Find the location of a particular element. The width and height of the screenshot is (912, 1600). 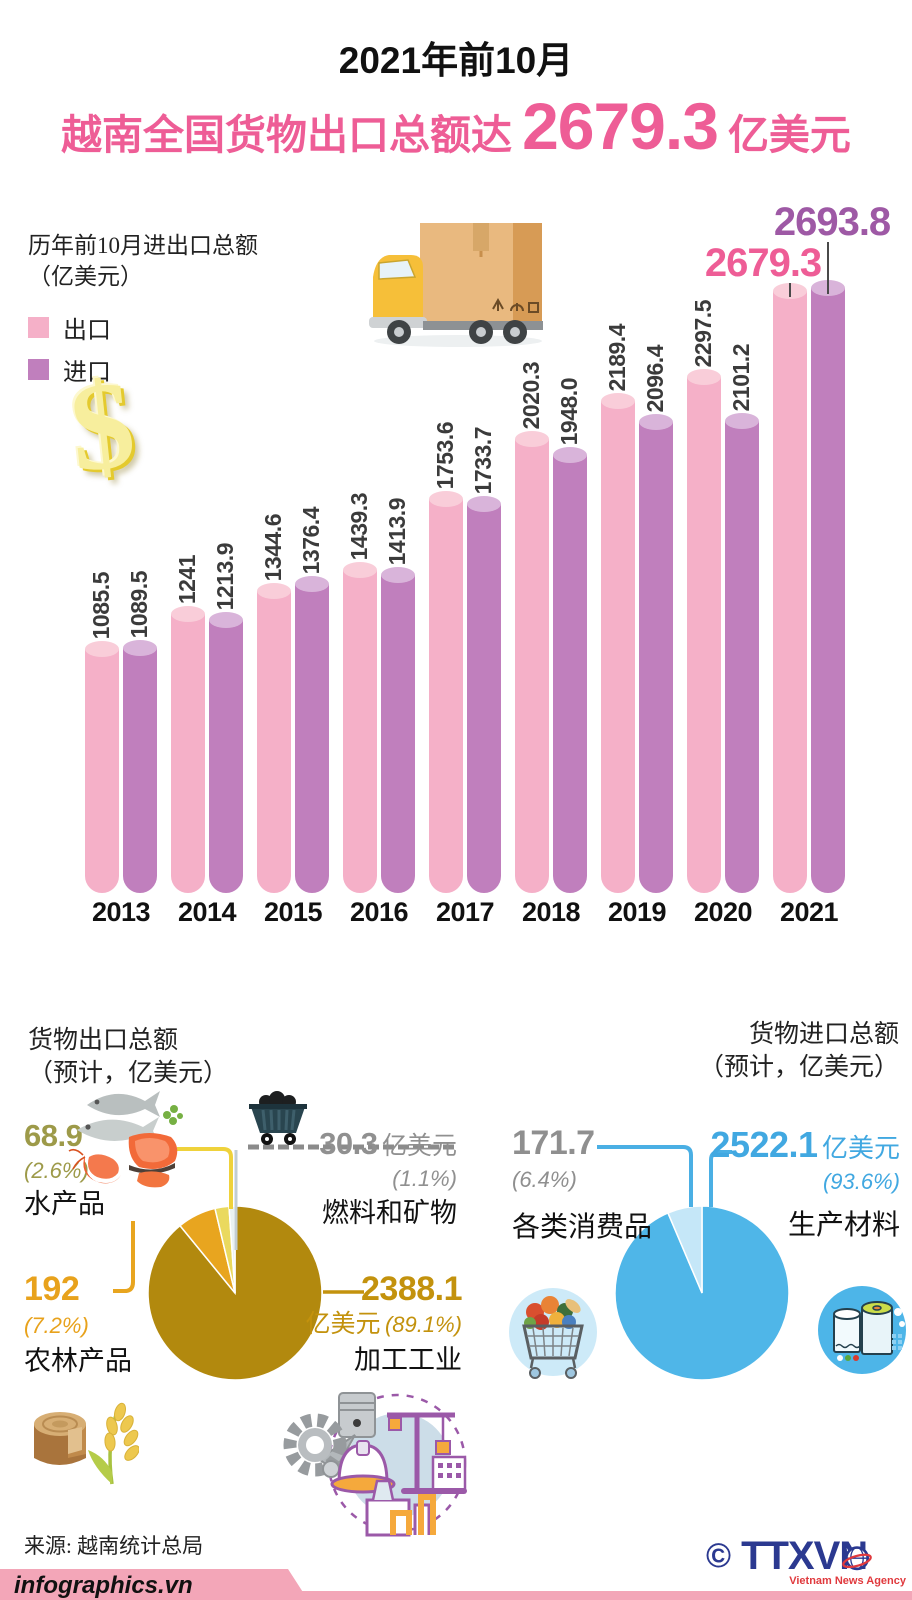

label-processing: 2388.1 亿美元 (89.1%) 加工工业 is located at coordinates (371, 1322).